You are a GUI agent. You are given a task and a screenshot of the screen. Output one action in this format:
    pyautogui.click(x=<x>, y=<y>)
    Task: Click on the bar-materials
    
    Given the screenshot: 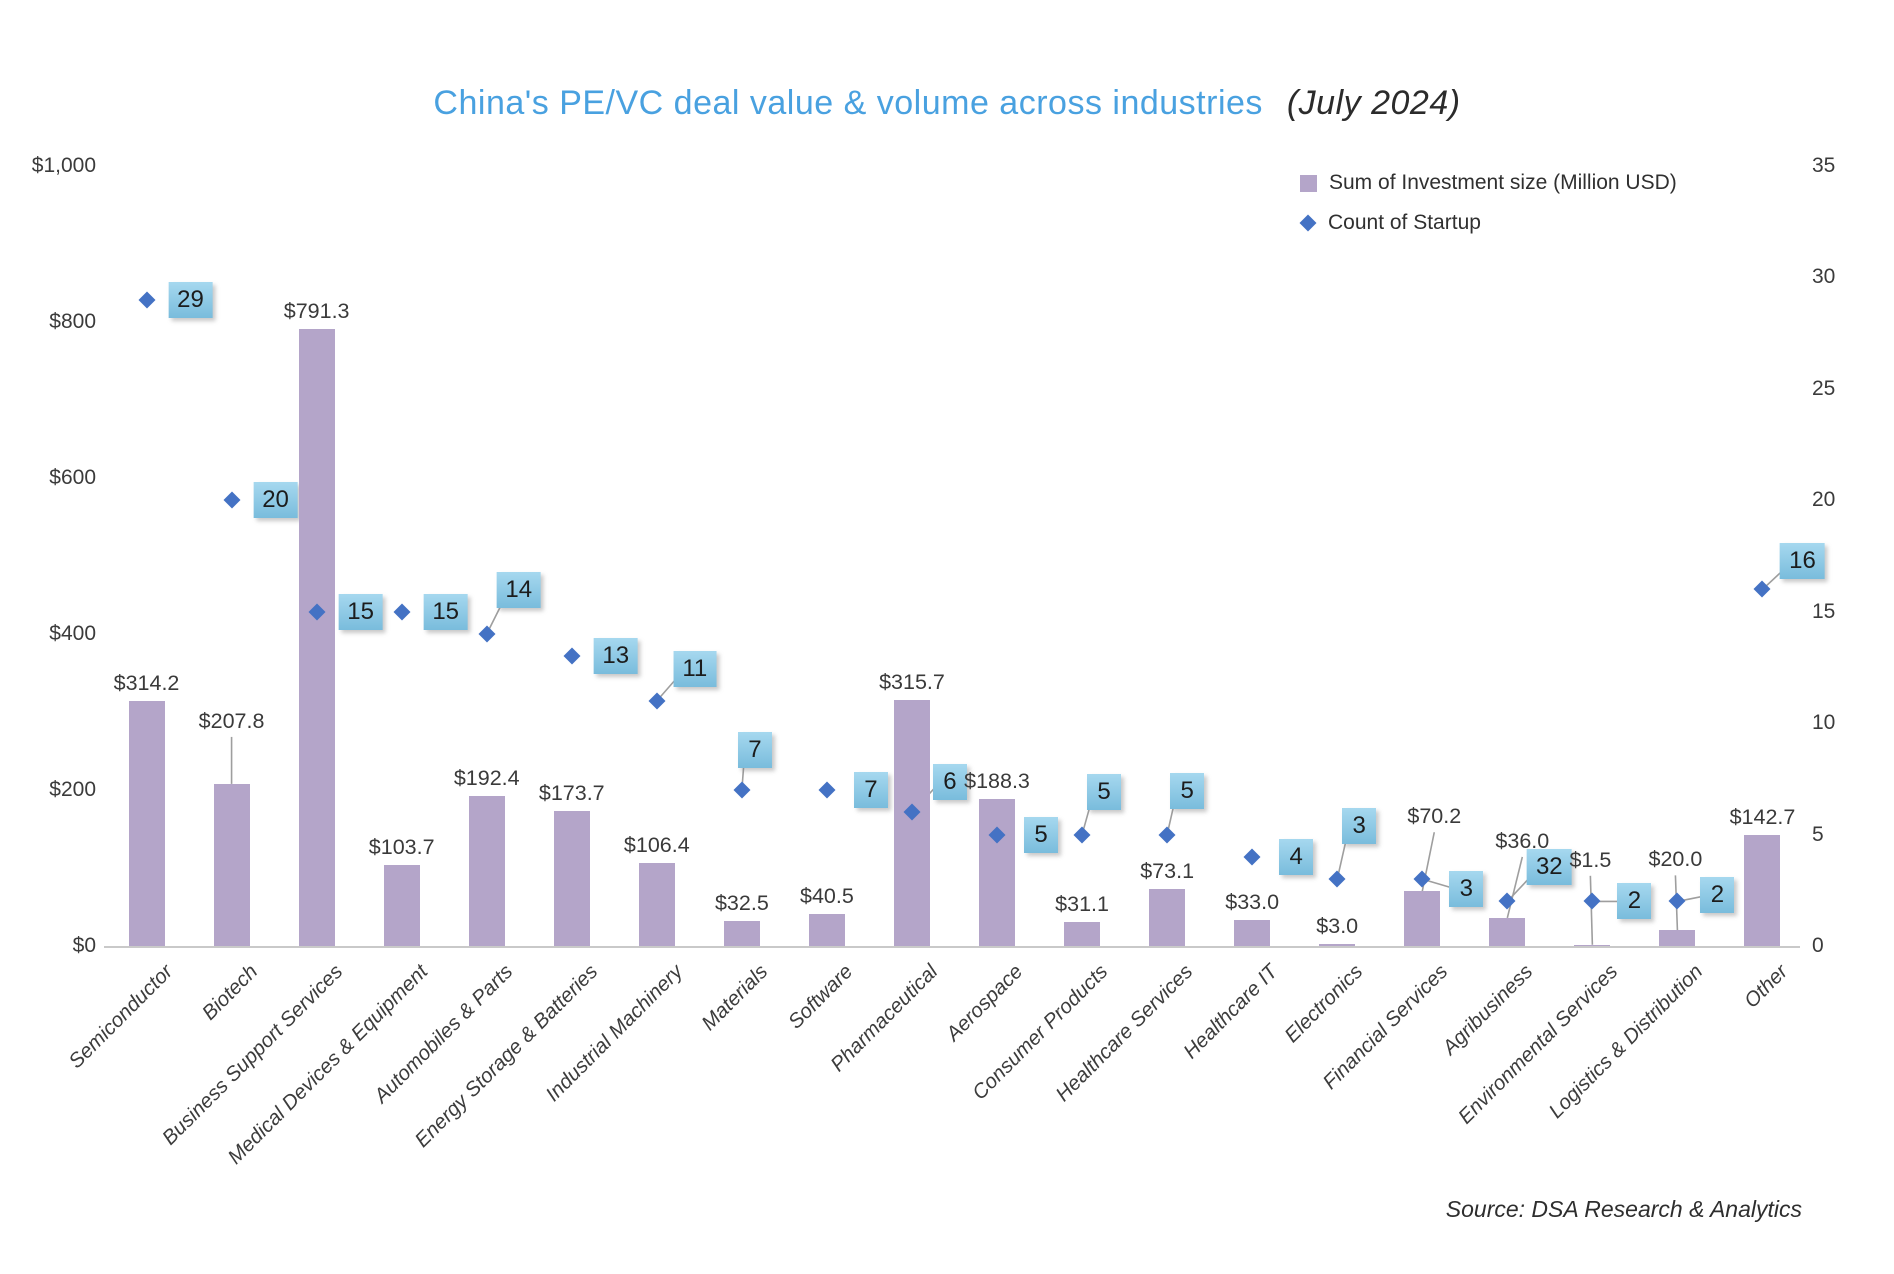 What is the action you would take?
    pyautogui.click(x=741, y=933)
    